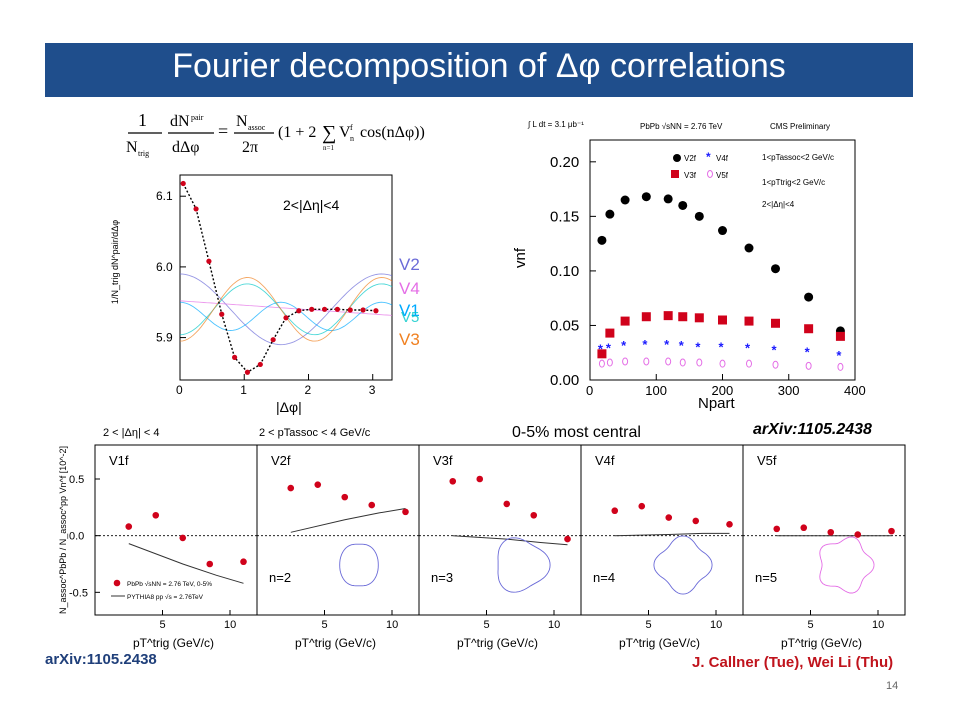 Image resolution: width=960 pixels, height=720 pixels. Describe the element at coordinates (409, 310) in the screenshot. I see `legend-v1: V1` at that location.